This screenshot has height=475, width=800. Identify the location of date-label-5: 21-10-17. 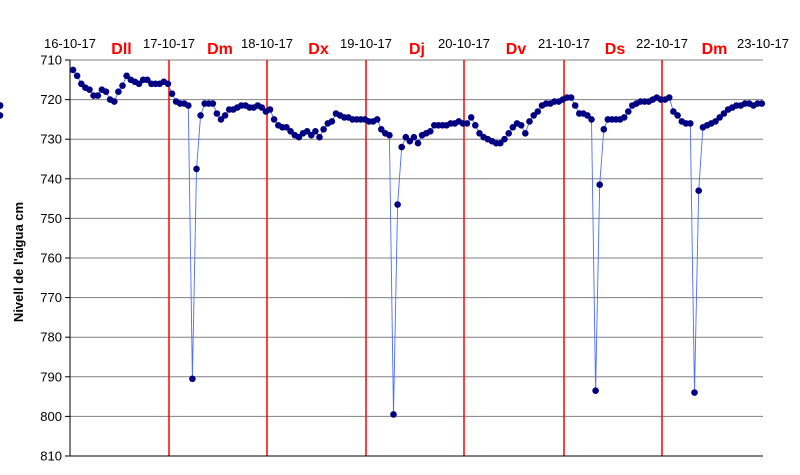
(564, 43).